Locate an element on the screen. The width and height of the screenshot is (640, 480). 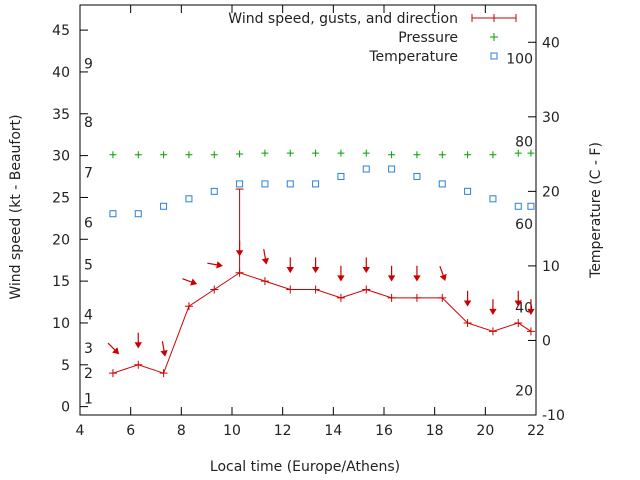
beaufort-label: 6 is located at coordinates (88, 224).